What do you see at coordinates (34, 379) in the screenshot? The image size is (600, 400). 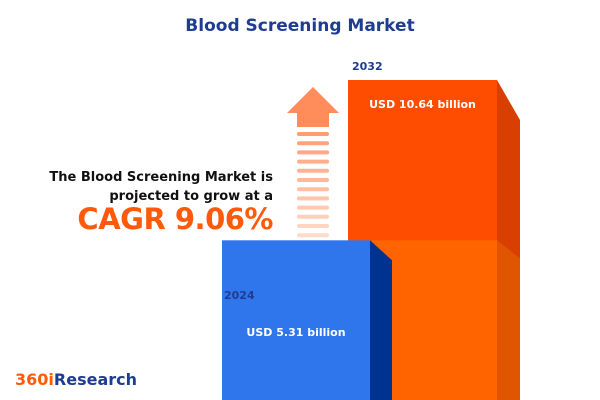 I see `logo-part-1: 360i` at bounding box center [34, 379].